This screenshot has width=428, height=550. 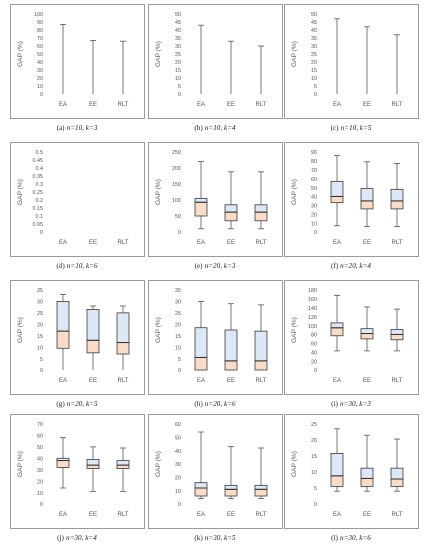 What do you see at coordinates (38, 15) in the screenshot?
I see `y-tick-label: 100` at bounding box center [38, 15].